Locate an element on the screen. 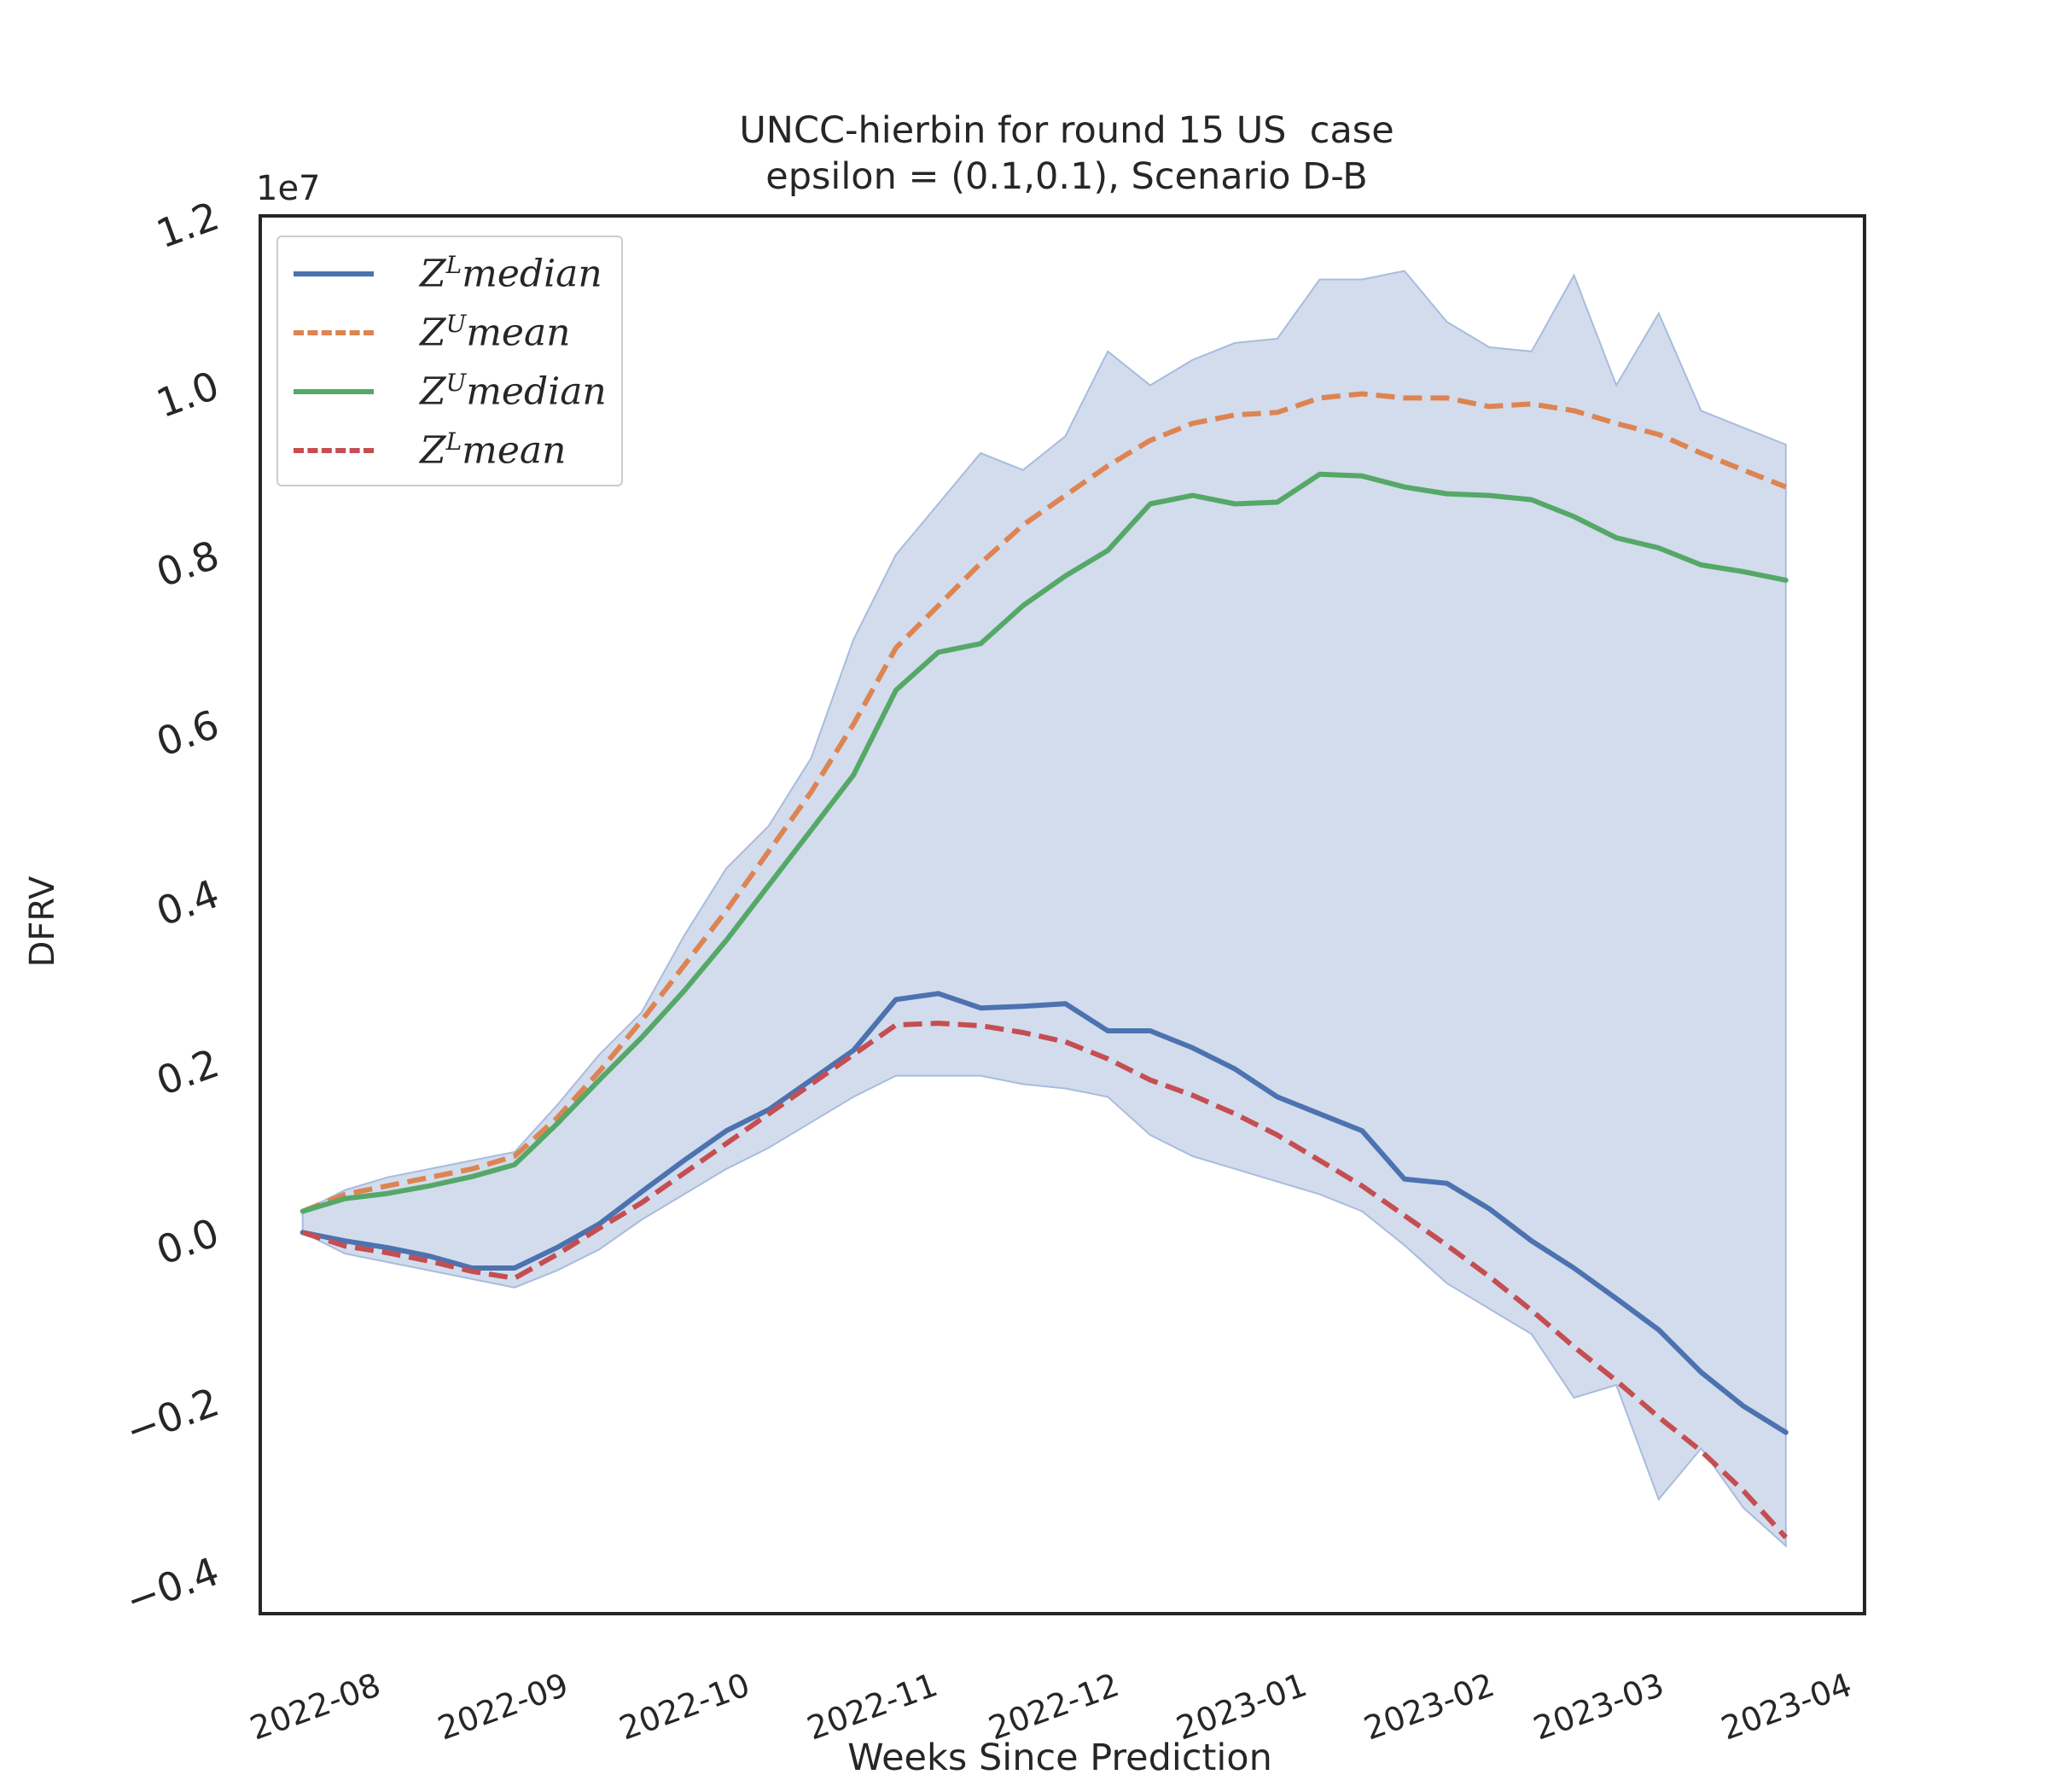 The width and height of the screenshot is (2048, 1792). x-tick-label: 2022-12 is located at coordinates (1054, 1707).